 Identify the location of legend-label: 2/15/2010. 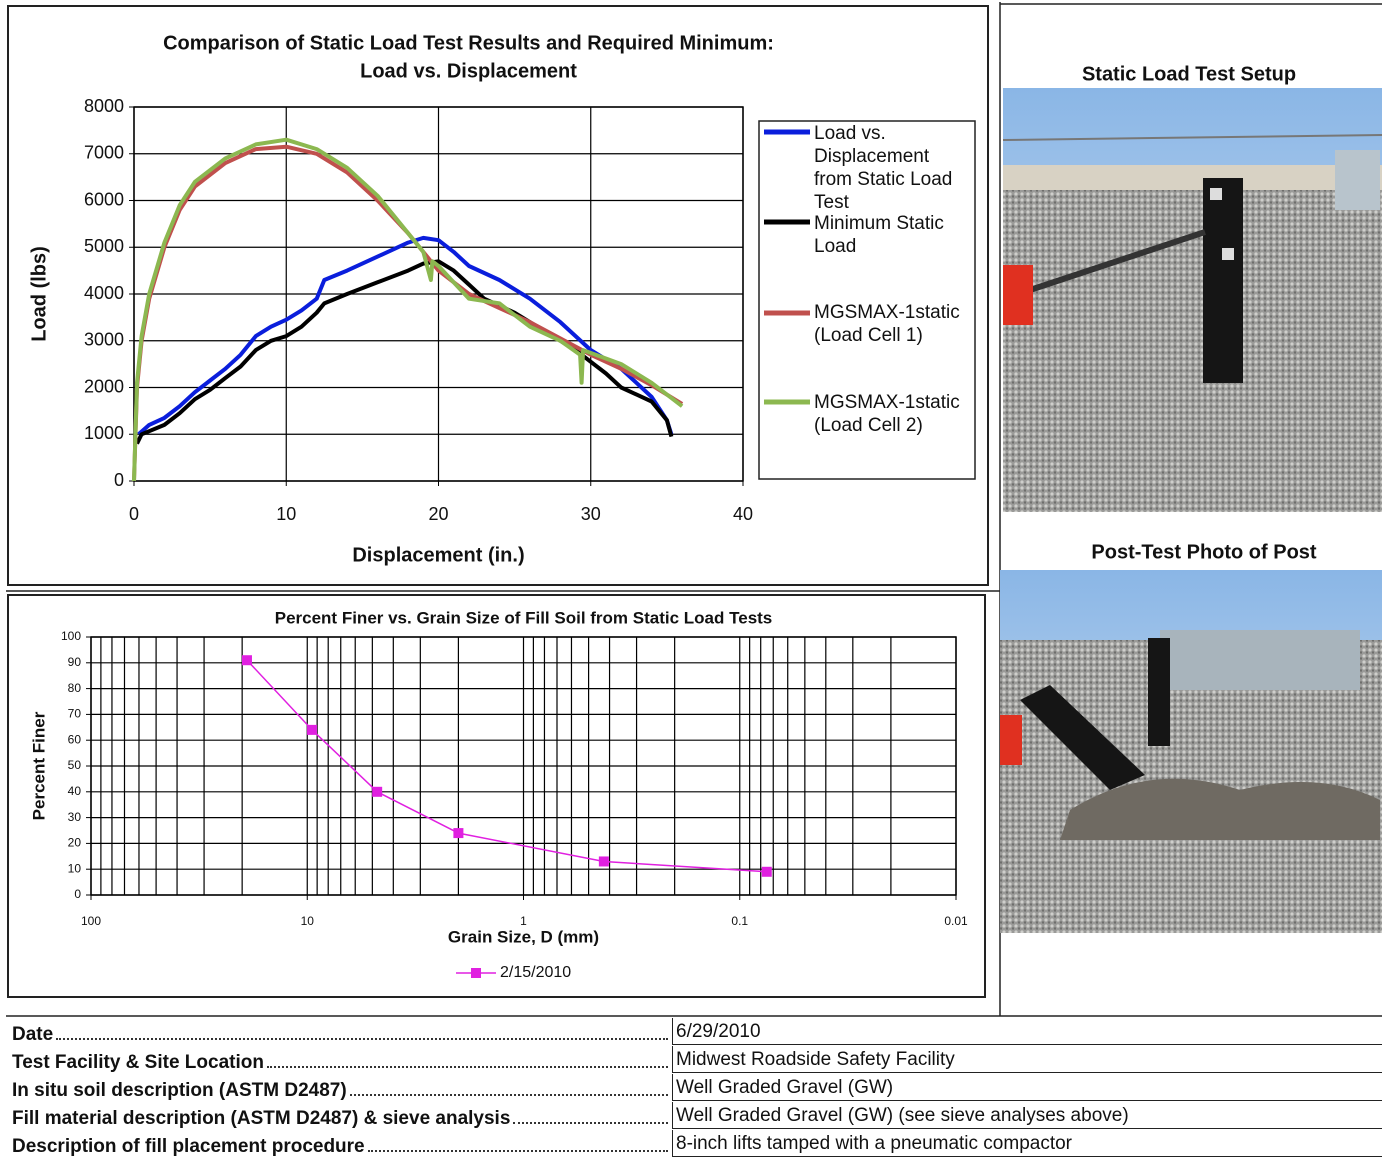
(535, 972).